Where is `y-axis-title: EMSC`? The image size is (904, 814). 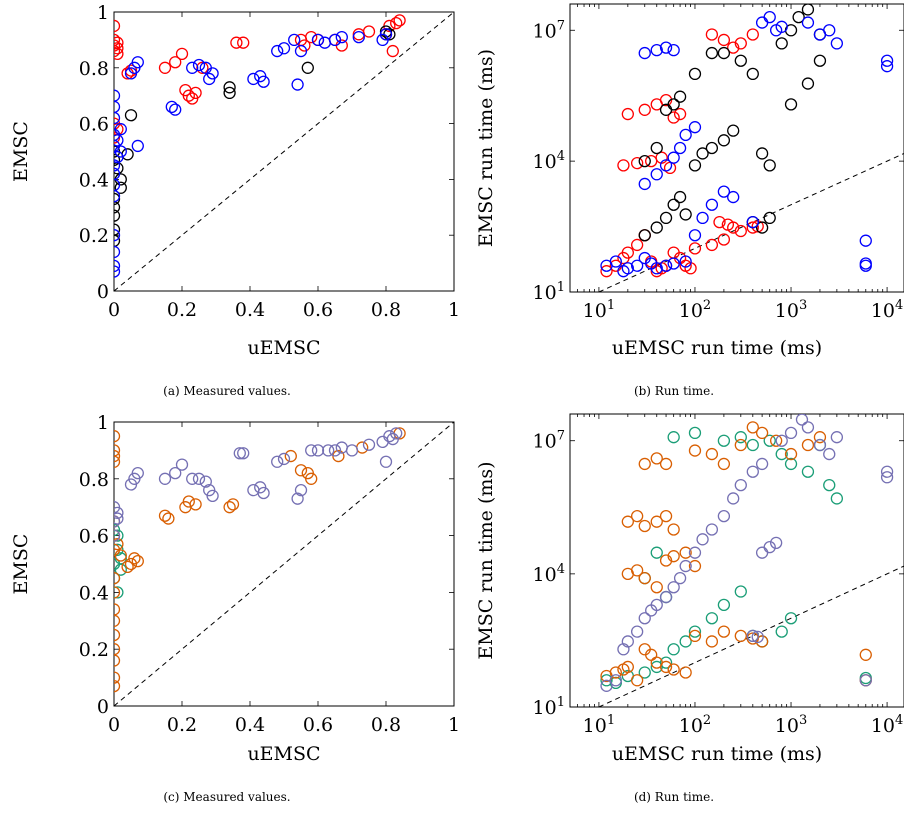
y-axis-title: EMSC is located at coordinates (21, 151).